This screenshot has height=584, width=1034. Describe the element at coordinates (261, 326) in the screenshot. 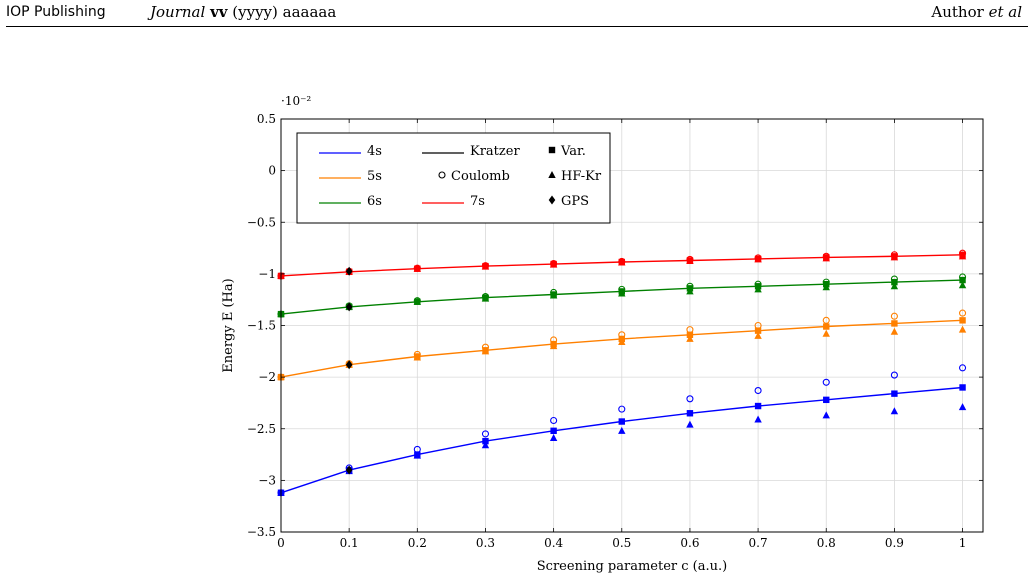

I see `y-tick-label: −1.5` at that location.